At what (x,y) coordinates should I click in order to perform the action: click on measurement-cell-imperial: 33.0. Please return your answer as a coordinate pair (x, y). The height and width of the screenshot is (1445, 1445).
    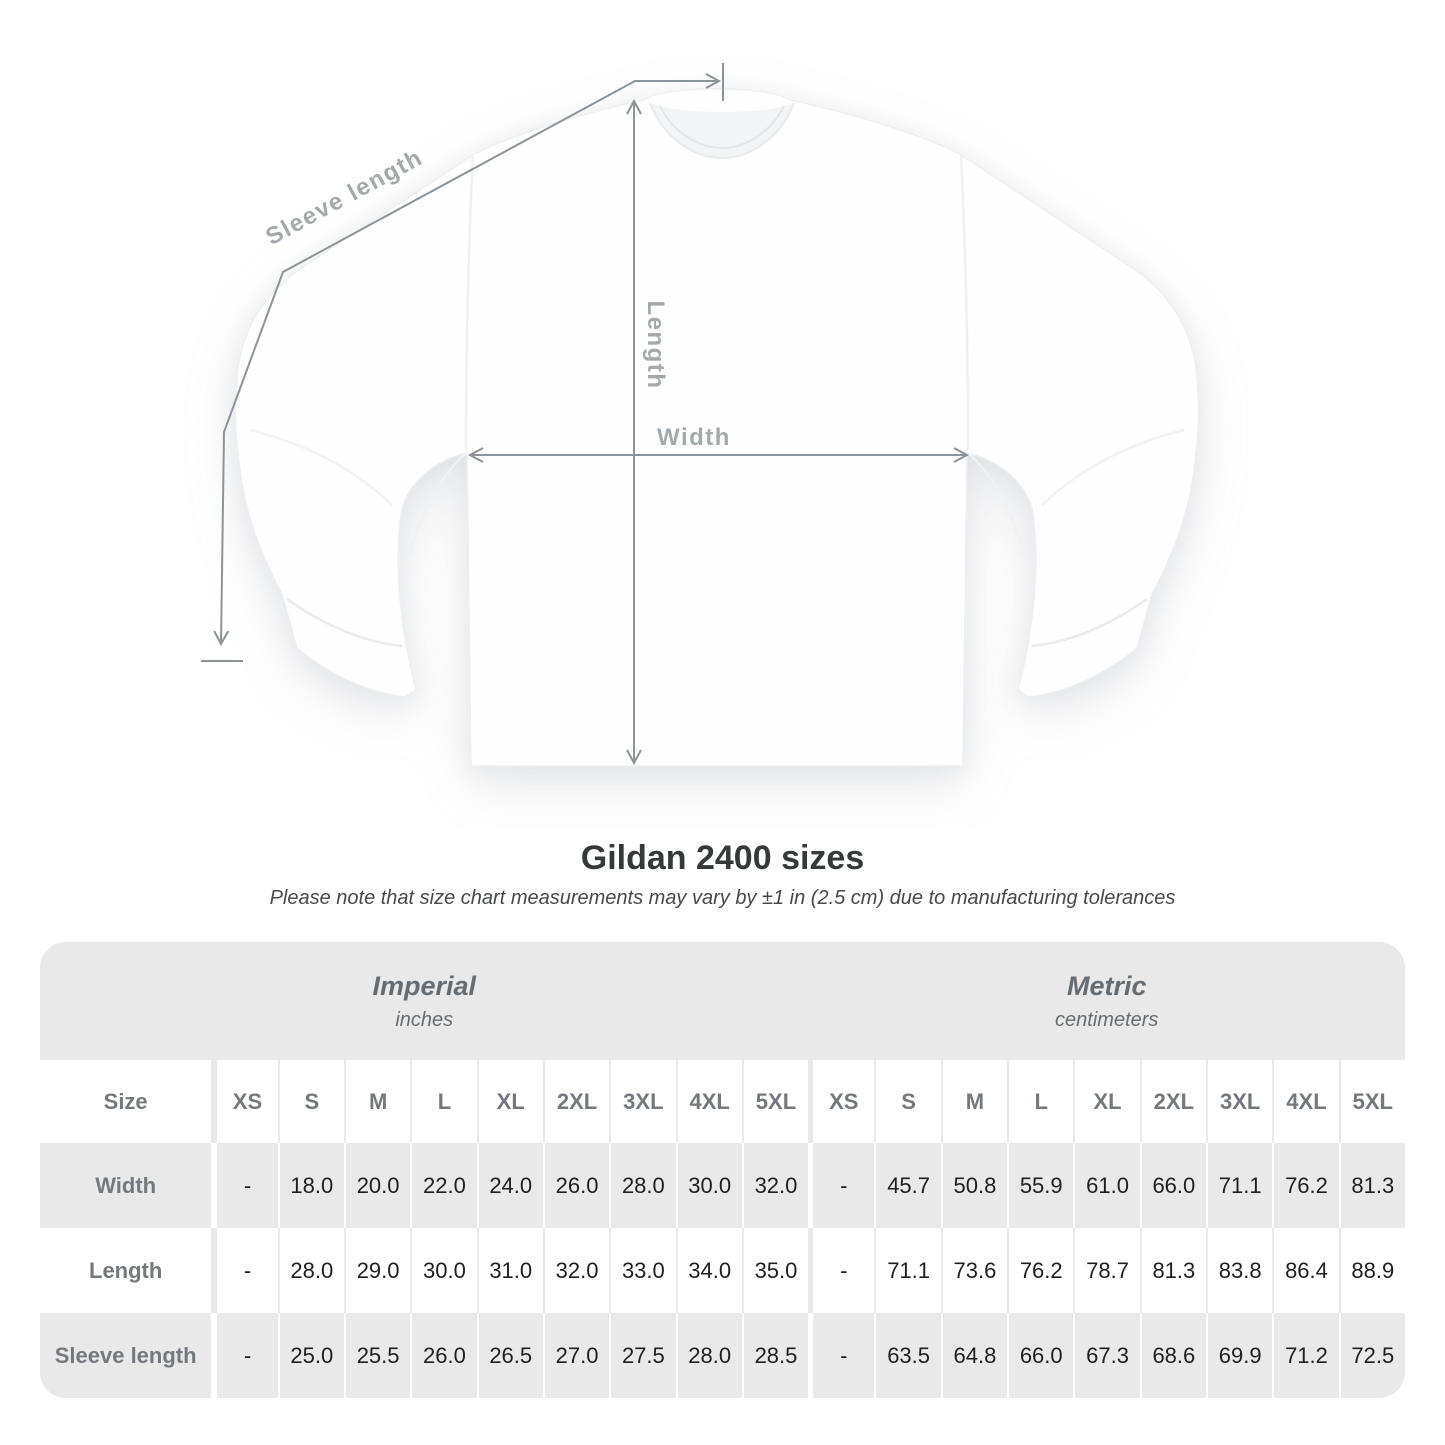
    Looking at the image, I should click on (642, 1270).